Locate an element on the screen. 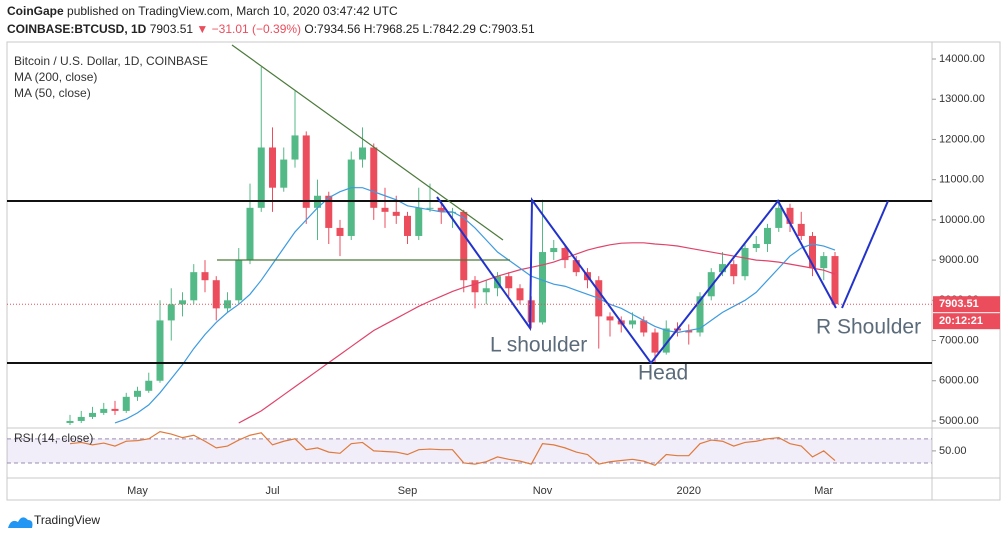  close: C:7903.51 is located at coordinates (507, 29).